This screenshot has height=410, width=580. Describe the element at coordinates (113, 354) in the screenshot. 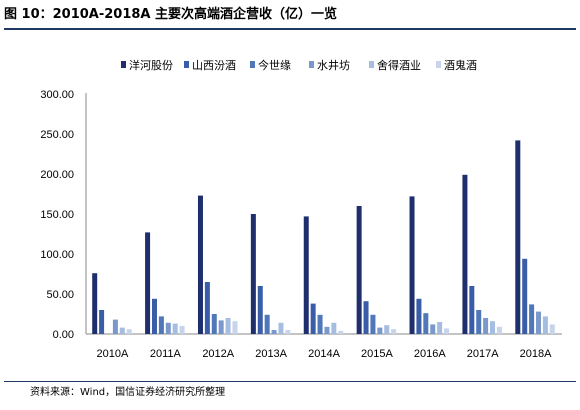

I see `x-tick-label: 2010A` at that location.